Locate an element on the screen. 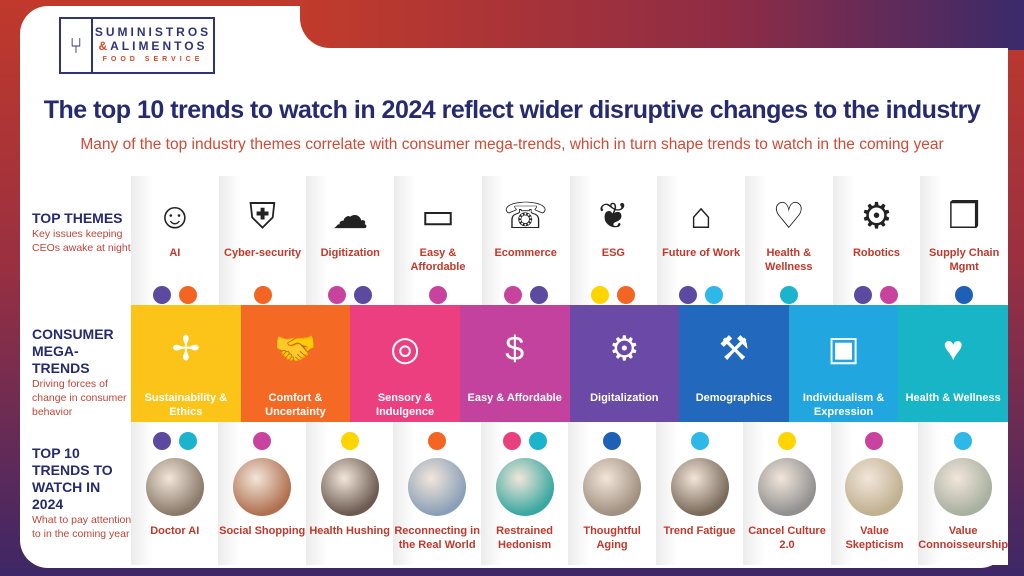 The image size is (1024, 576). logo-line1: SUMINISTROS is located at coordinates (153, 32).